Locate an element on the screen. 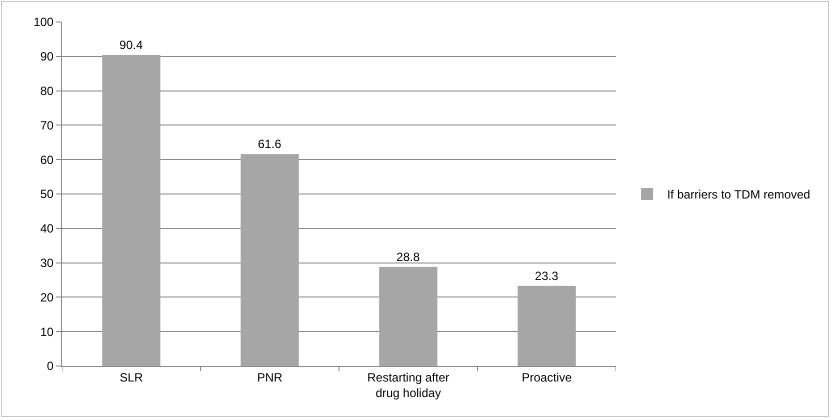 This screenshot has width=830, height=418. y-tick-label: 10 is located at coordinates (47, 331).